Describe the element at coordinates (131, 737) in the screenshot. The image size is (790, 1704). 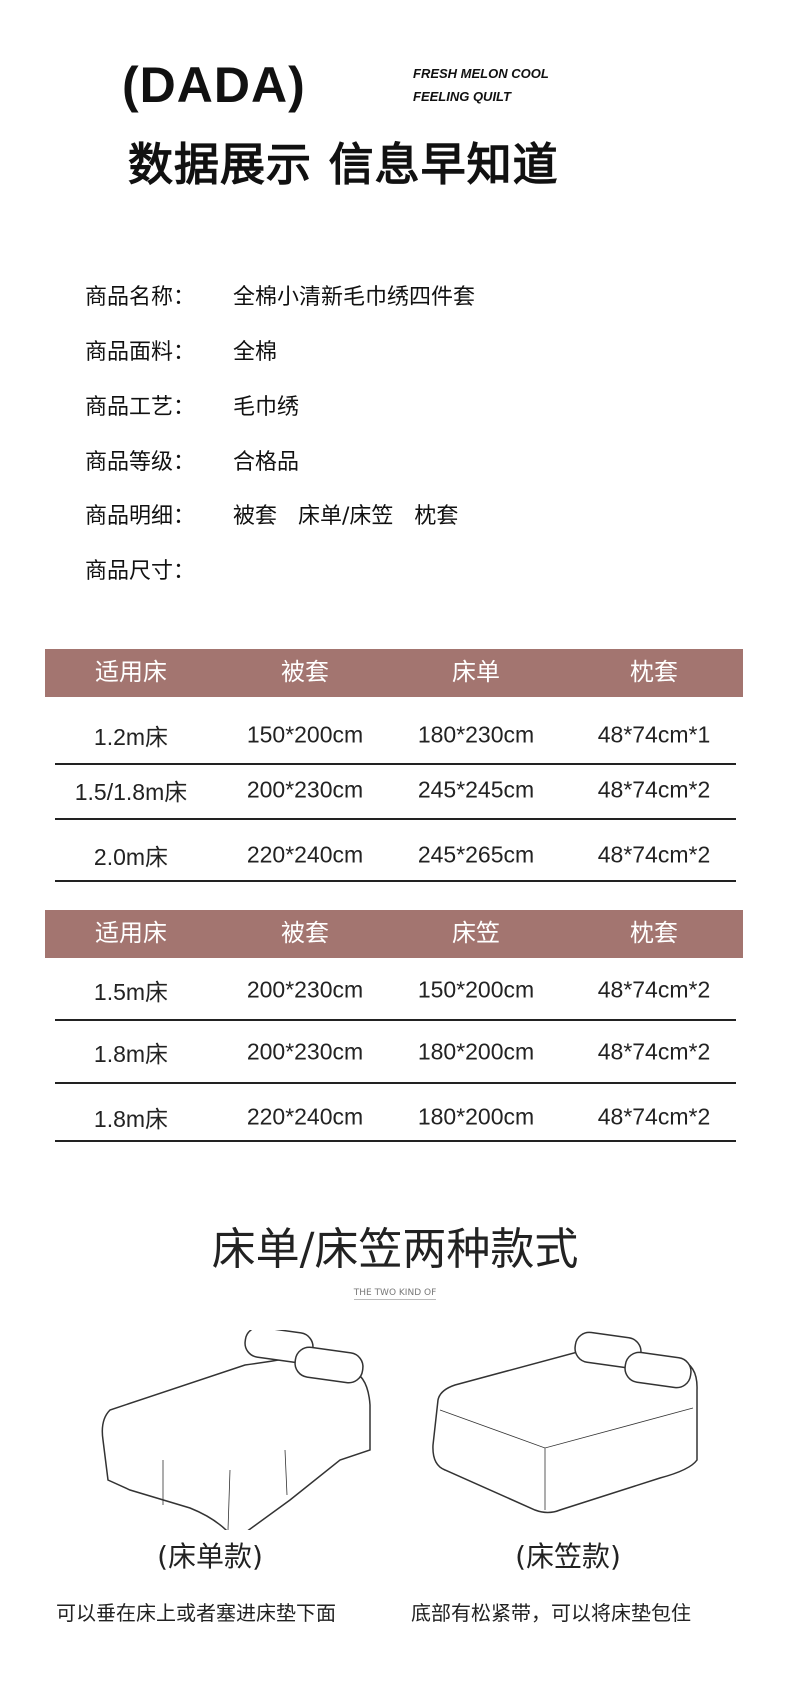
I see `table-cell: 1.2m床` at that location.